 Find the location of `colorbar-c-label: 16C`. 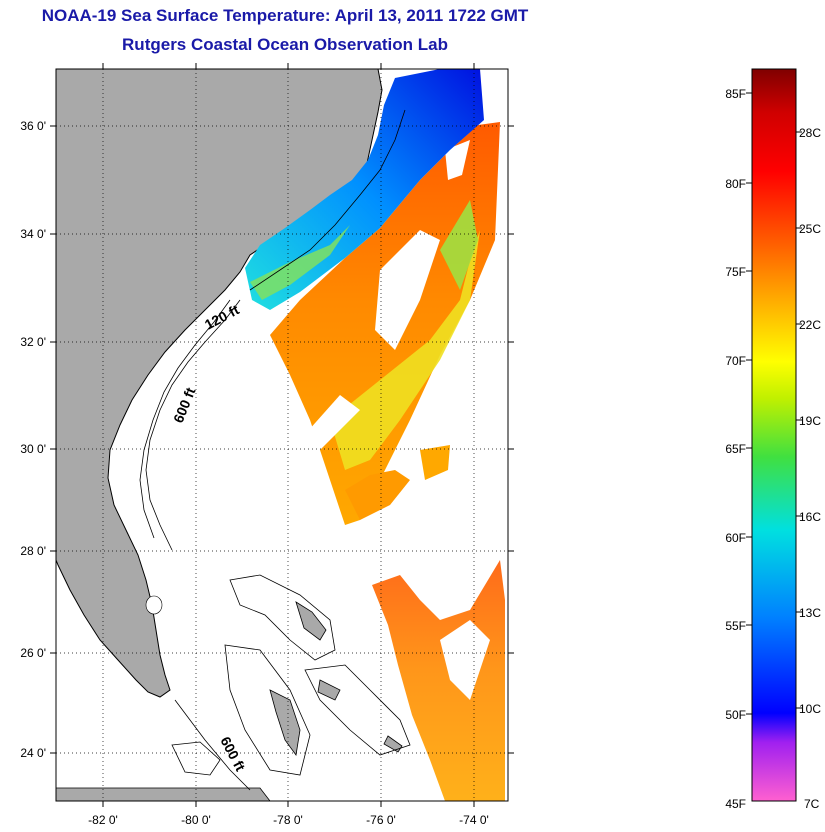

colorbar-c-label: 16C is located at coordinates (810, 517).